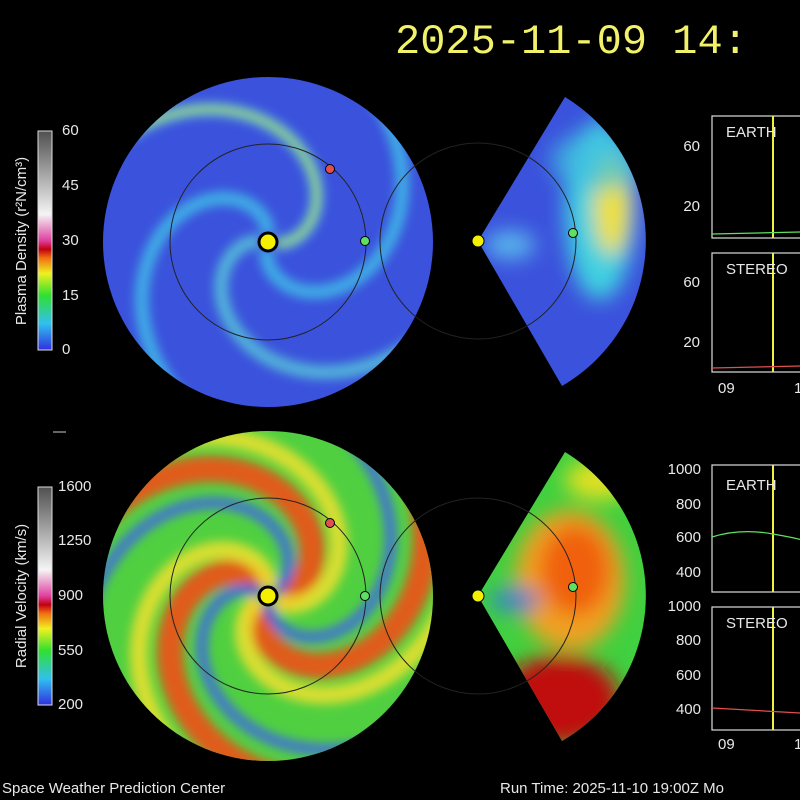 The width and height of the screenshot is (800, 800). I want to click on tick-label: 900, so click(70, 595).